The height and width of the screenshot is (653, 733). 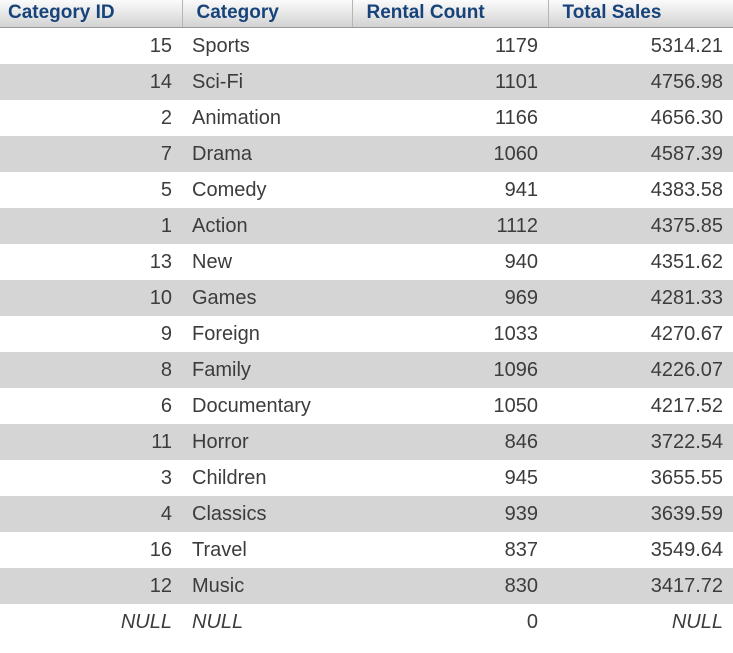 What do you see at coordinates (91, 226) in the screenshot?
I see `table-cell: 1` at bounding box center [91, 226].